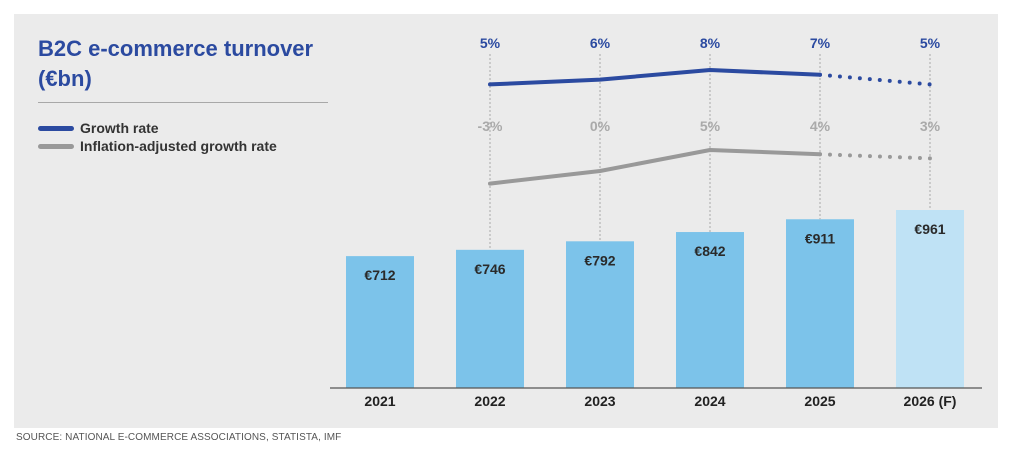 This screenshot has width=1020, height=458. Describe the element at coordinates (56, 146) in the screenshot. I see `legend-swatch-inflation-adjusted` at that location.